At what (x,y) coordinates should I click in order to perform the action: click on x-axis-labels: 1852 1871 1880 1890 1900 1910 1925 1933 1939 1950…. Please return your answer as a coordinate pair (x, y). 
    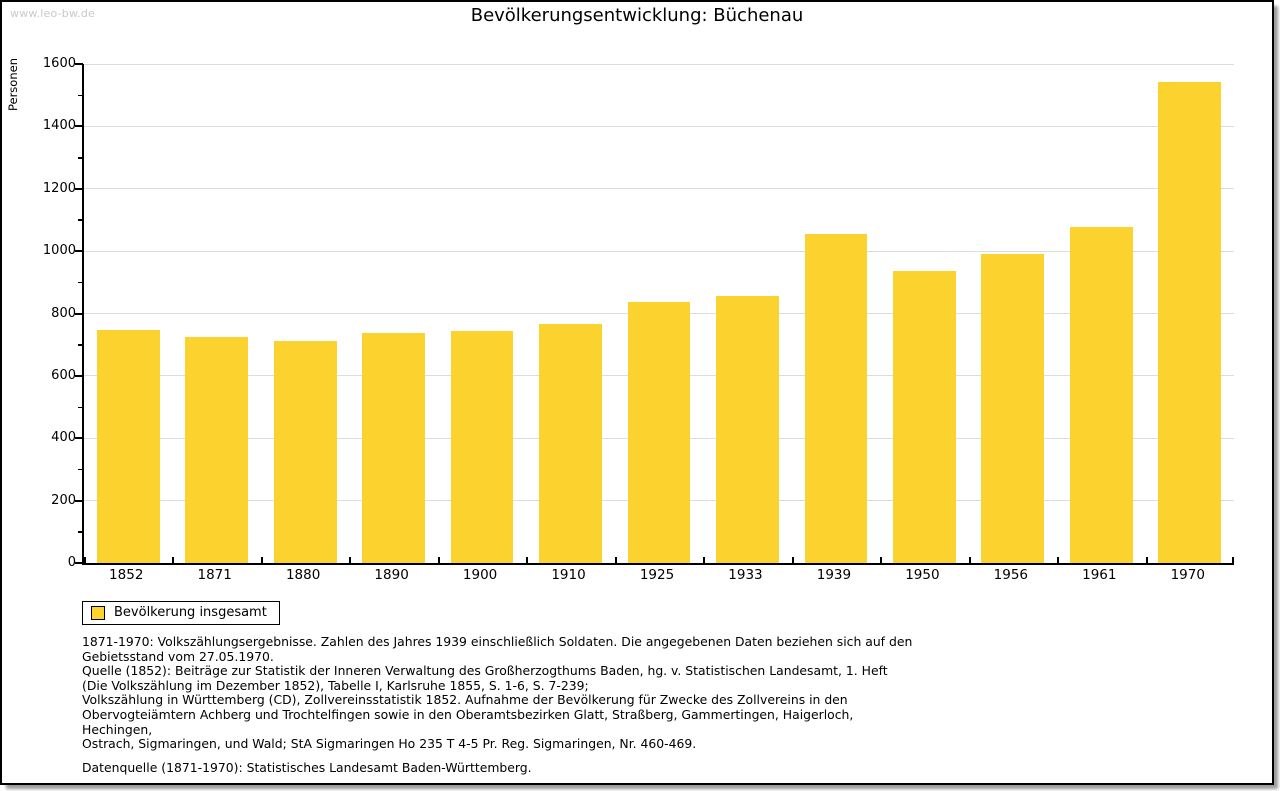
    Looking at the image, I should click on (657, 576).